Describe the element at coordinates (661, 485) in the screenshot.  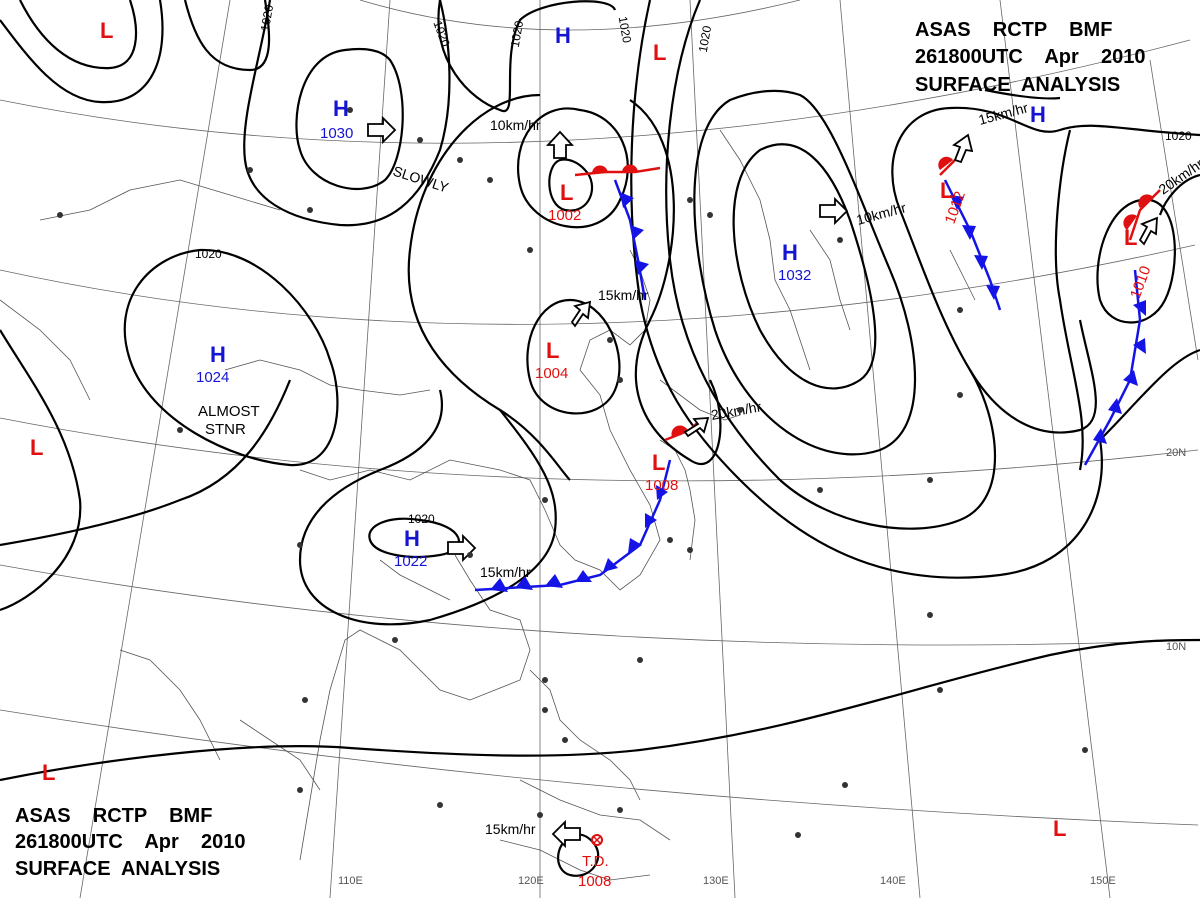
I see `low-value: 1008` at that location.